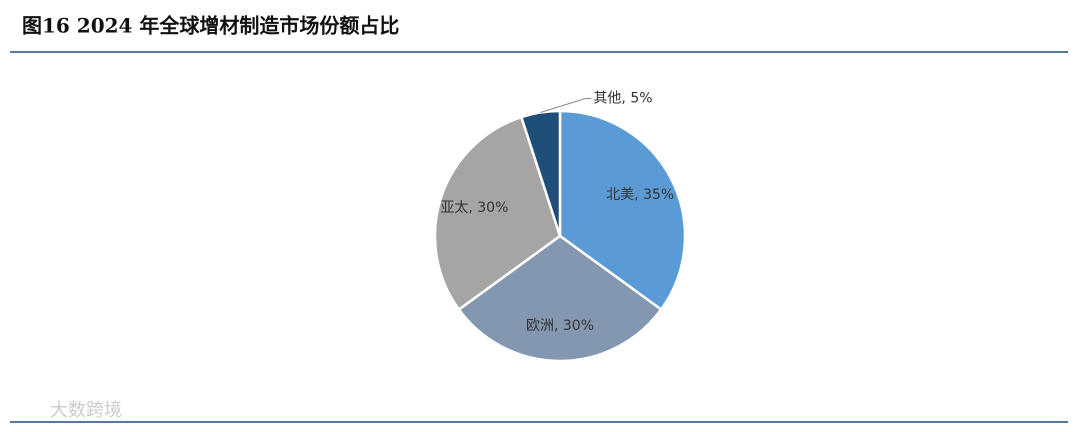 The width and height of the screenshot is (1080, 432). What do you see at coordinates (474, 208) in the screenshot?
I see `data-label: 亚太, 30%` at bounding box center [474, 208].